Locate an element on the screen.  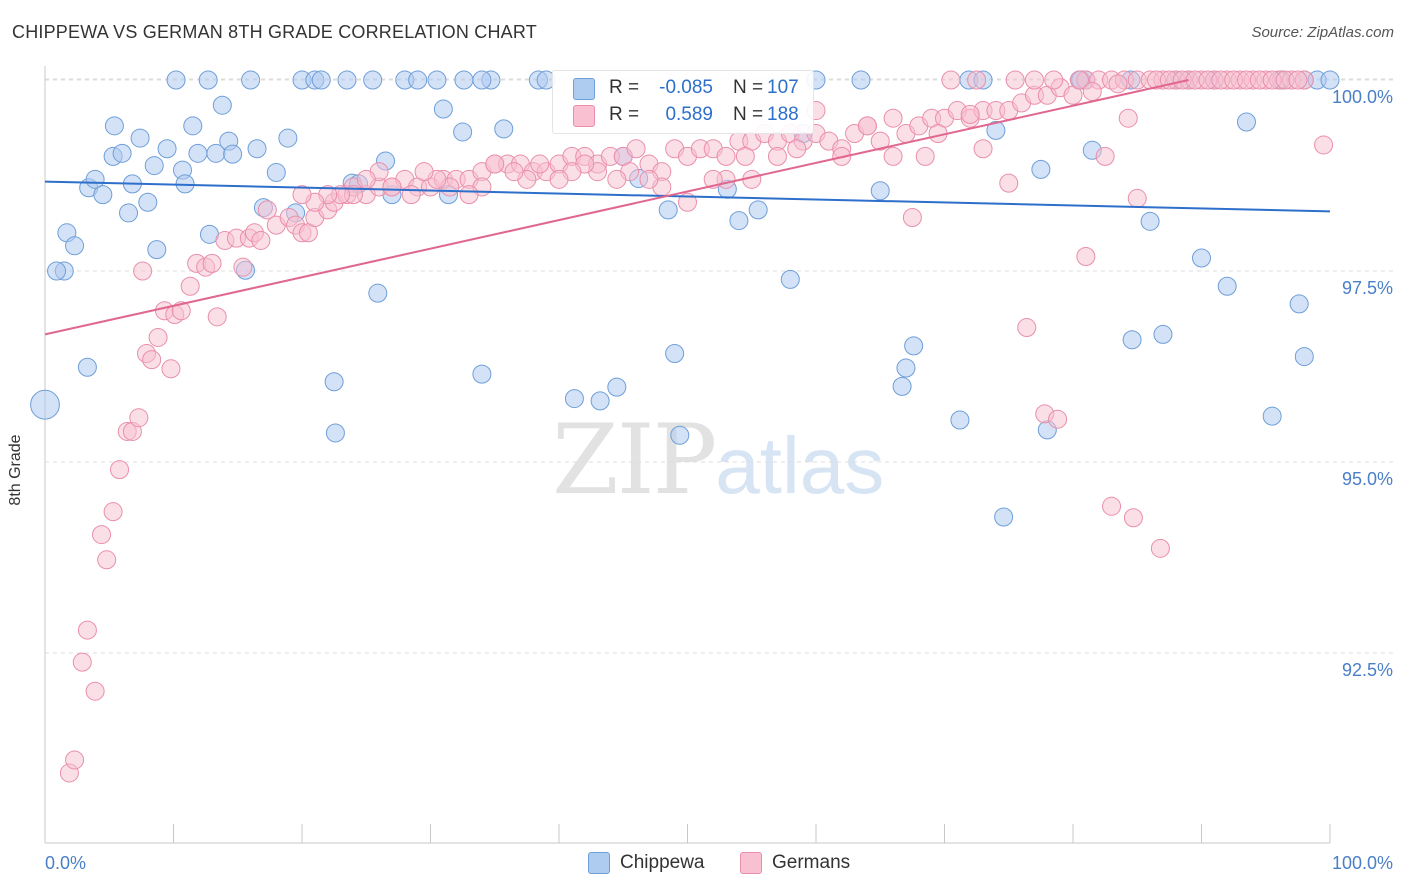
stats-legend: R = -0.085 N = 107 R = 0.589 N = 188 is located at coordinates (683, 102).